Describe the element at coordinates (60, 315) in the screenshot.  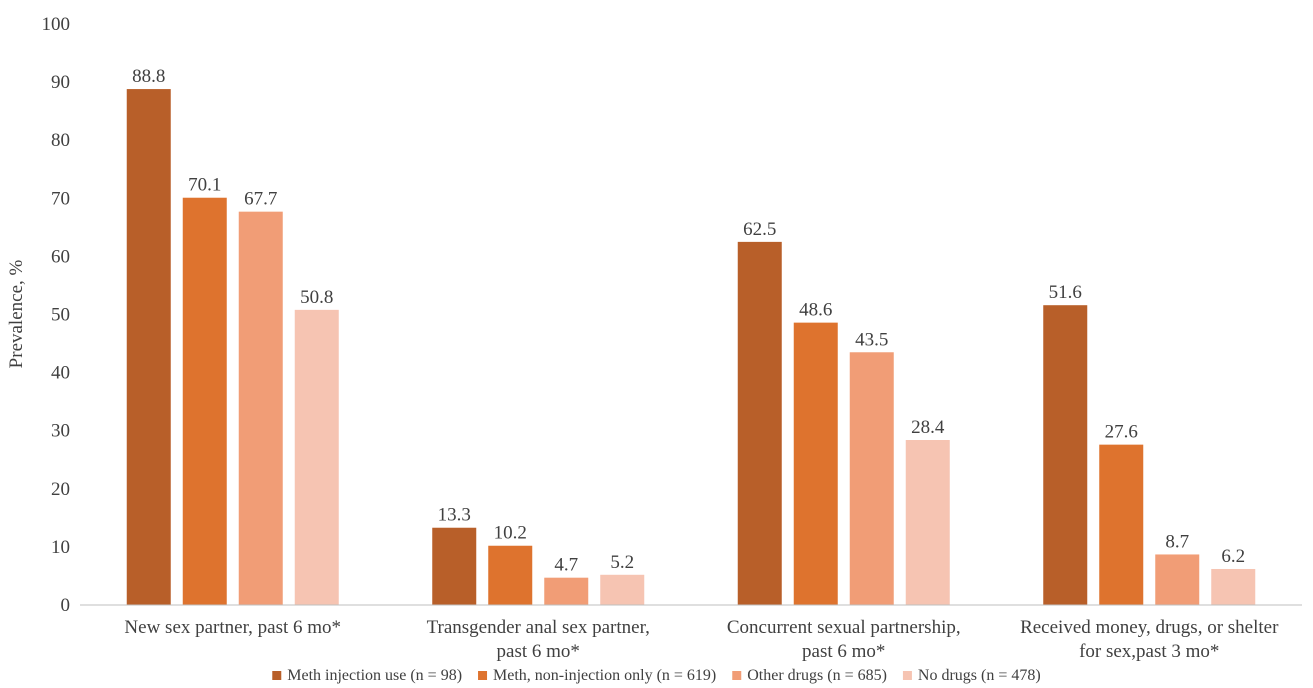
I see `y-tick-label: 50` at that location.